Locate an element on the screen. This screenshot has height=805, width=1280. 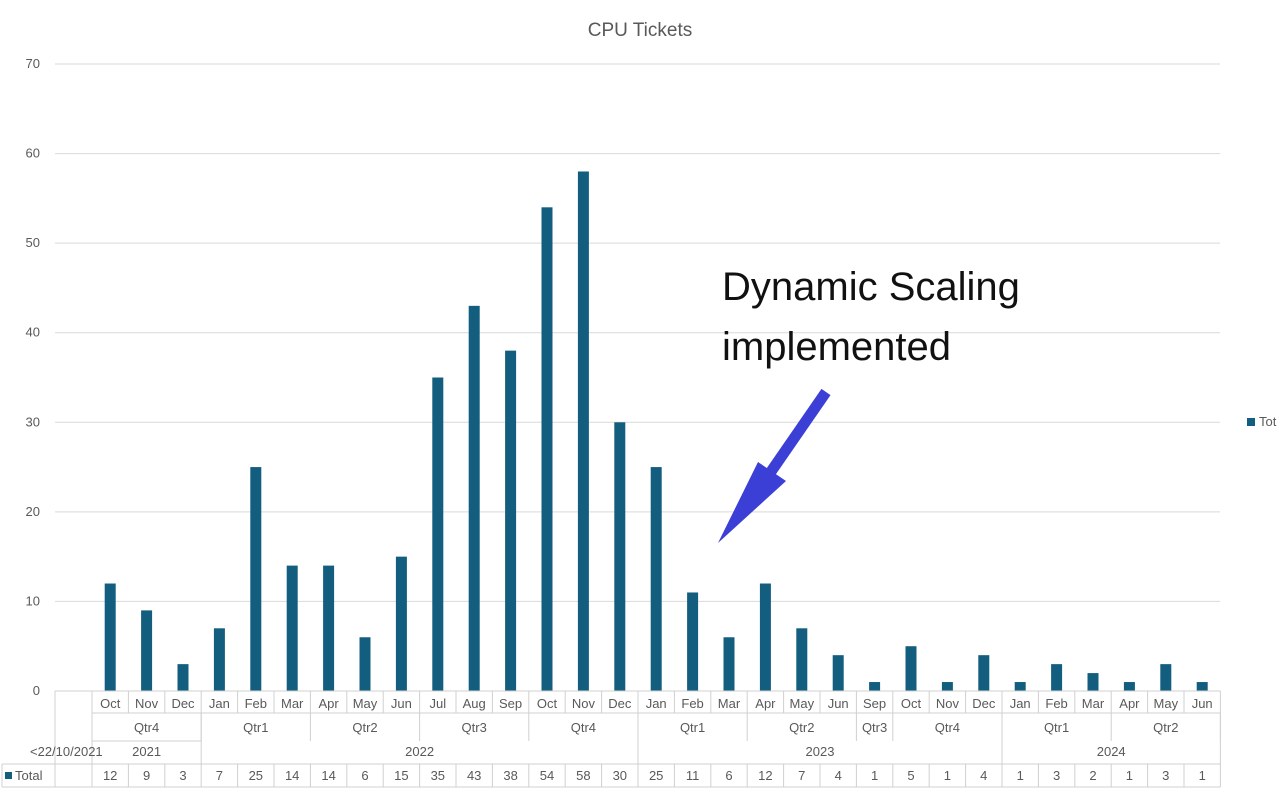
y-tick-label: 20 is located at coordinates (33, 511).